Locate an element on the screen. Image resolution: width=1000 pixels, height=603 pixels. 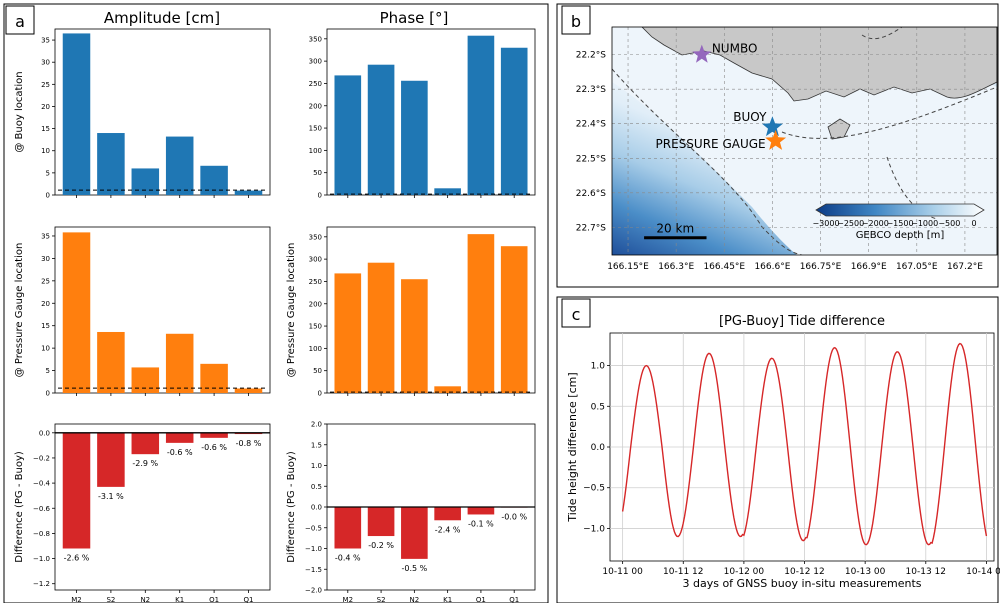
lon-tick-label: 167.2°E is located at coordinates (965, 267).